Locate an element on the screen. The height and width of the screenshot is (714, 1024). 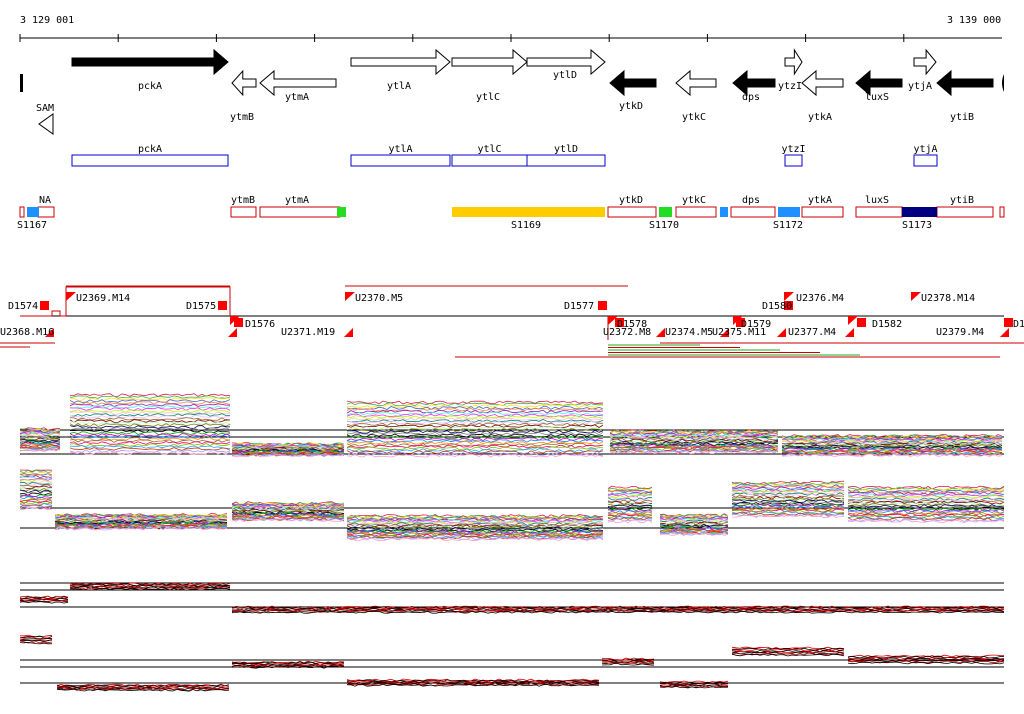
operon-label-ytlC: ytlC is located at coordinates (489, 149).